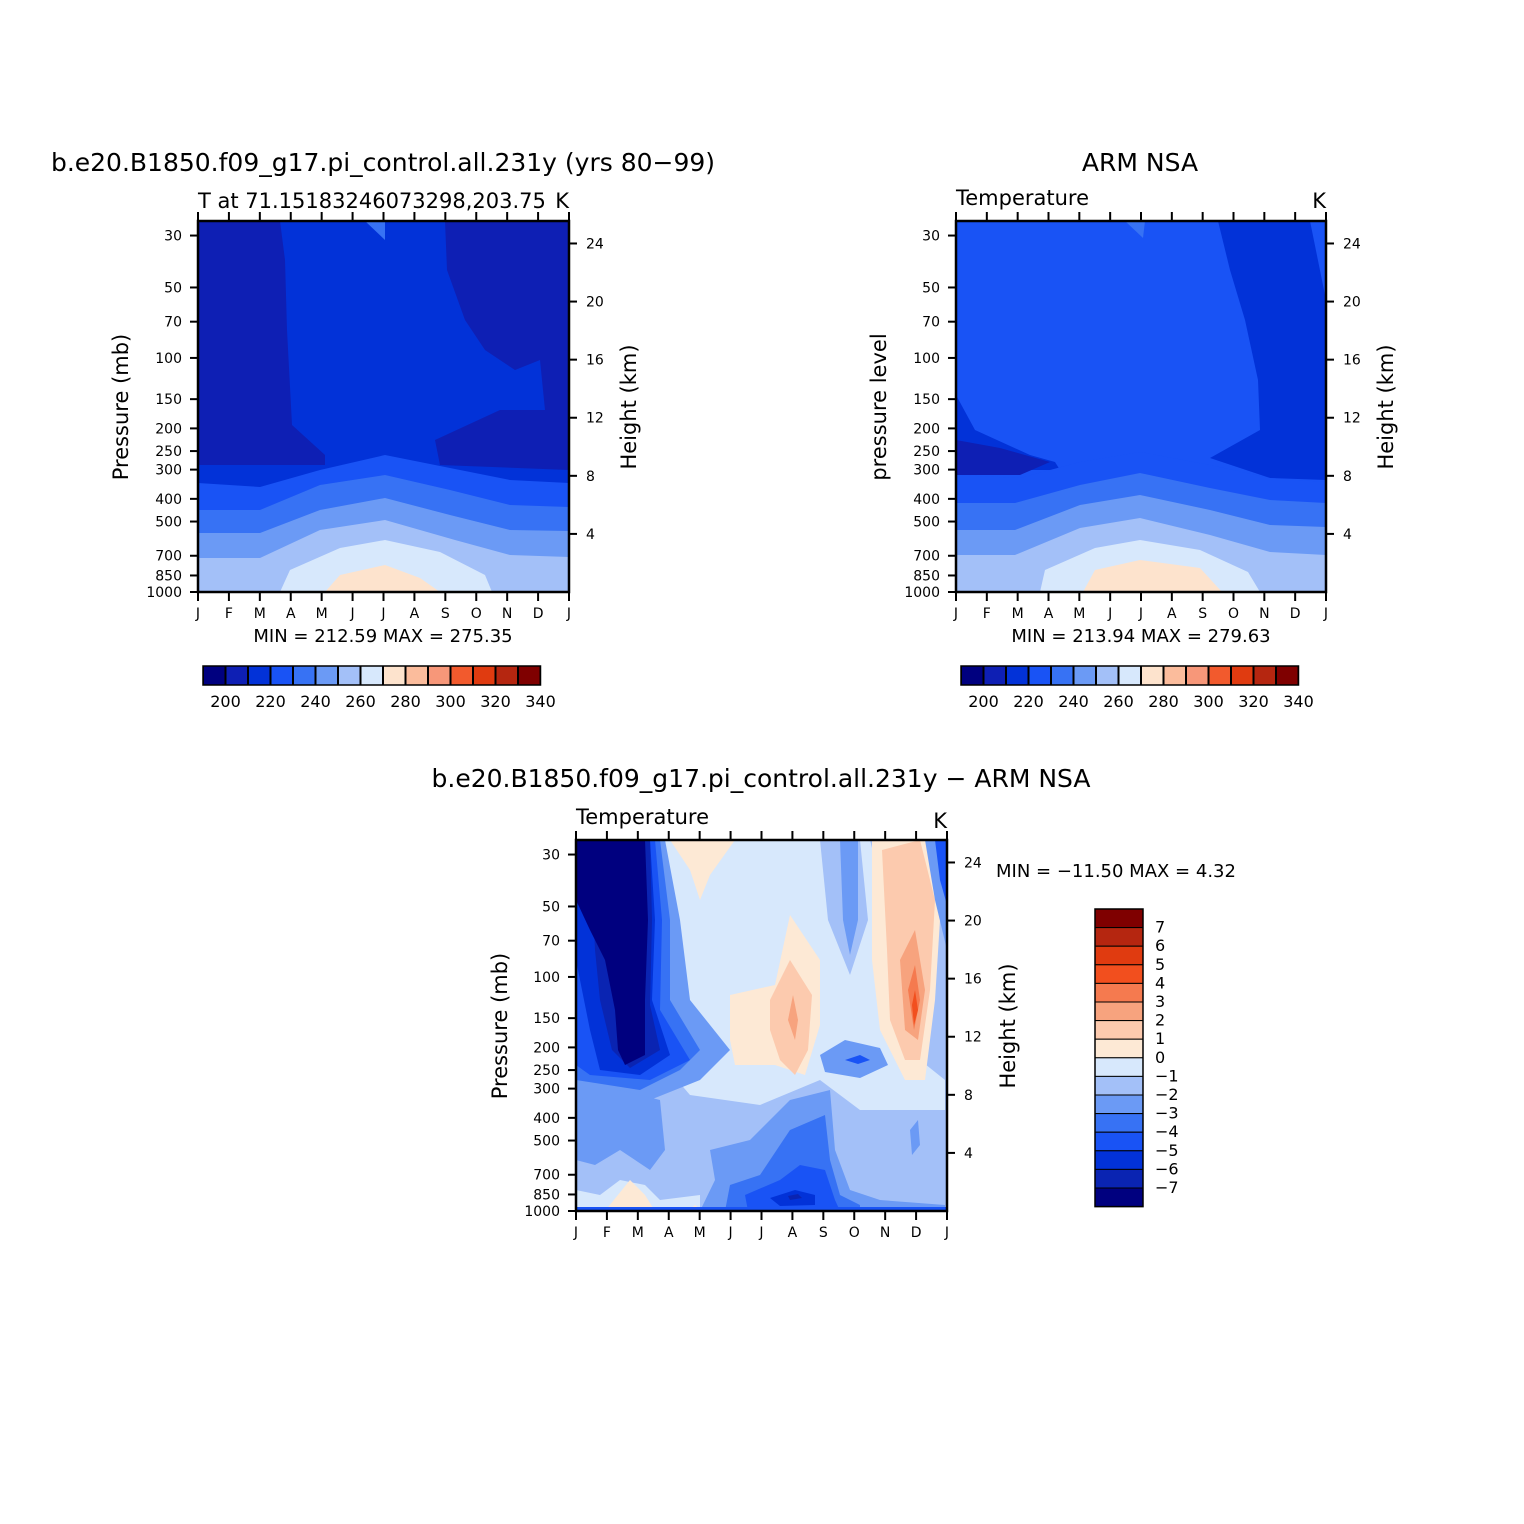 The width and height of the screenshot is (1524, 1524). Describe the element at coordinates (500, 1026) in the screenshot. I see `panel-diff-y-label: Pressure (mb)` at that location.